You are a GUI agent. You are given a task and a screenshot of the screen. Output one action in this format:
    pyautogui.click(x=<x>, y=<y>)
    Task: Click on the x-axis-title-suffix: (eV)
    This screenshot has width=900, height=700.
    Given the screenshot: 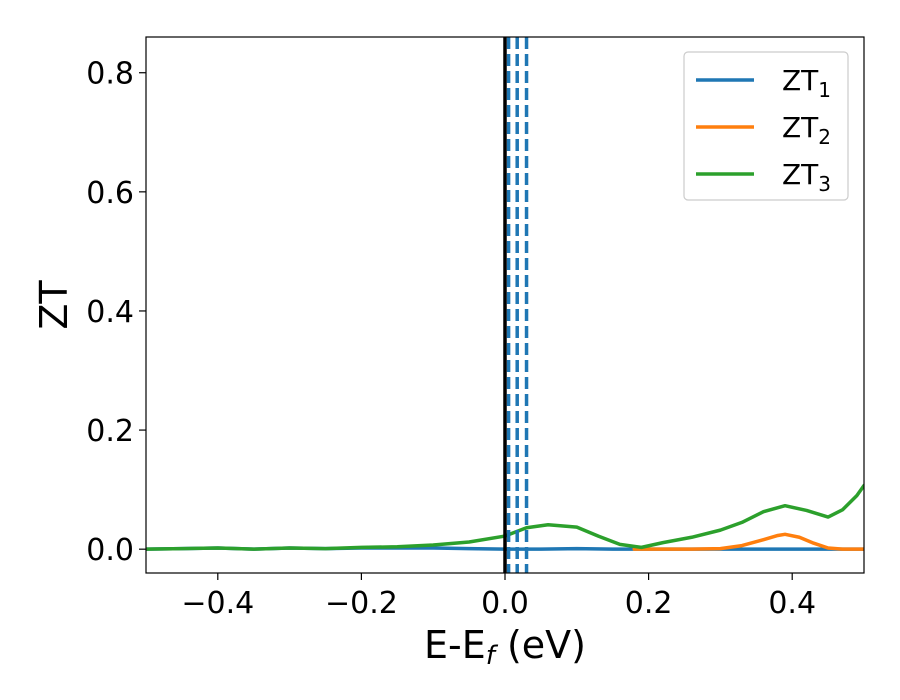 What is the action you would take?
    pyautogui.click(x=540, y=645)
    